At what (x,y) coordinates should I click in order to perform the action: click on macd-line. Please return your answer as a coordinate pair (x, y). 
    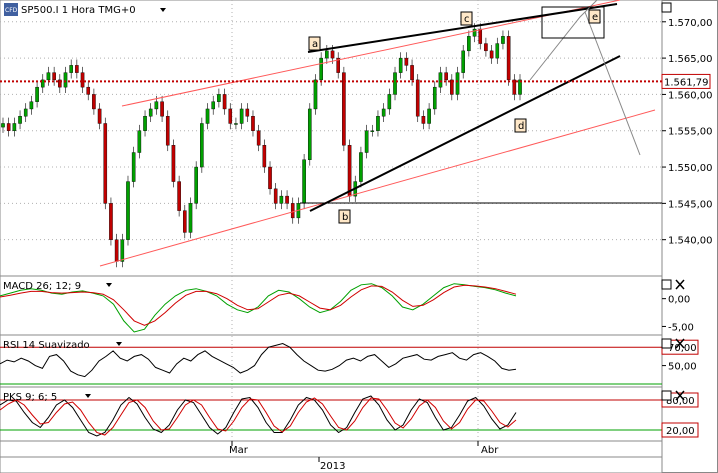
    Looking at the image, I should click on (258, 308).